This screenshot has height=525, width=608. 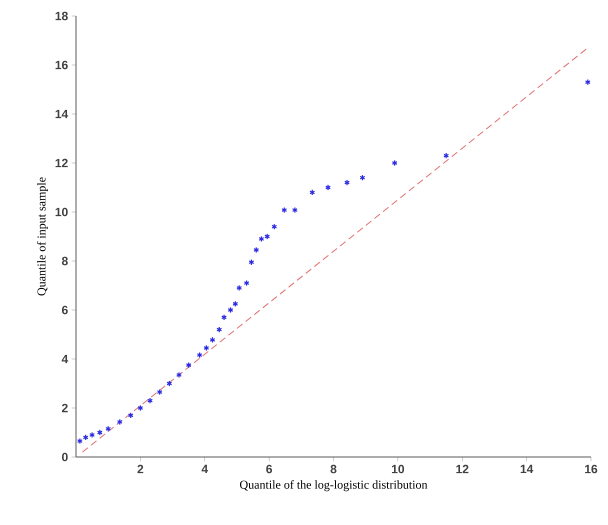 I want to click on x-tick-label: 4, so click(x=205, y=469).